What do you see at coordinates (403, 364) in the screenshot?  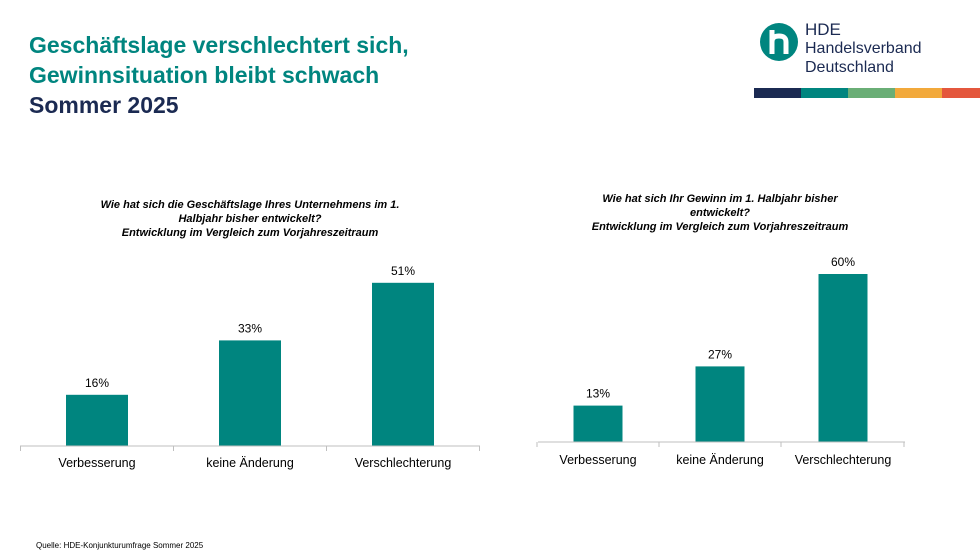 I see `chart-1-bar-verschlechterung` at bounding box center [403, 364].